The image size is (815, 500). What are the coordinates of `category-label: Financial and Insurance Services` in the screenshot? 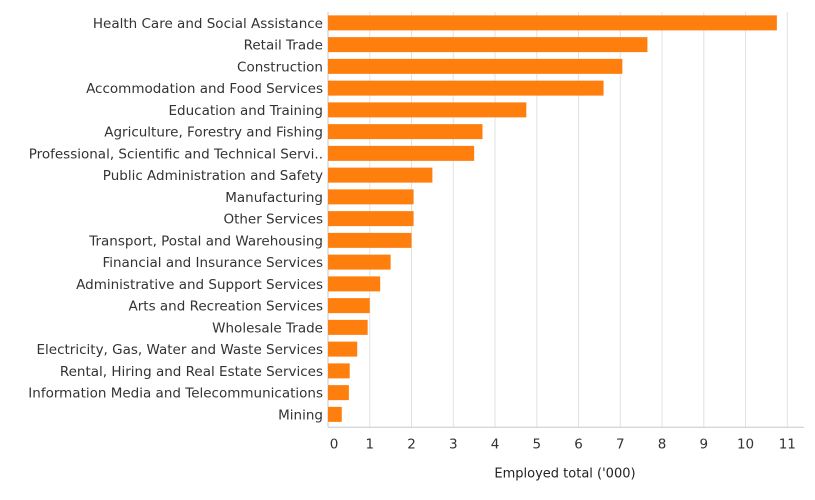 It's located at (212, 263).